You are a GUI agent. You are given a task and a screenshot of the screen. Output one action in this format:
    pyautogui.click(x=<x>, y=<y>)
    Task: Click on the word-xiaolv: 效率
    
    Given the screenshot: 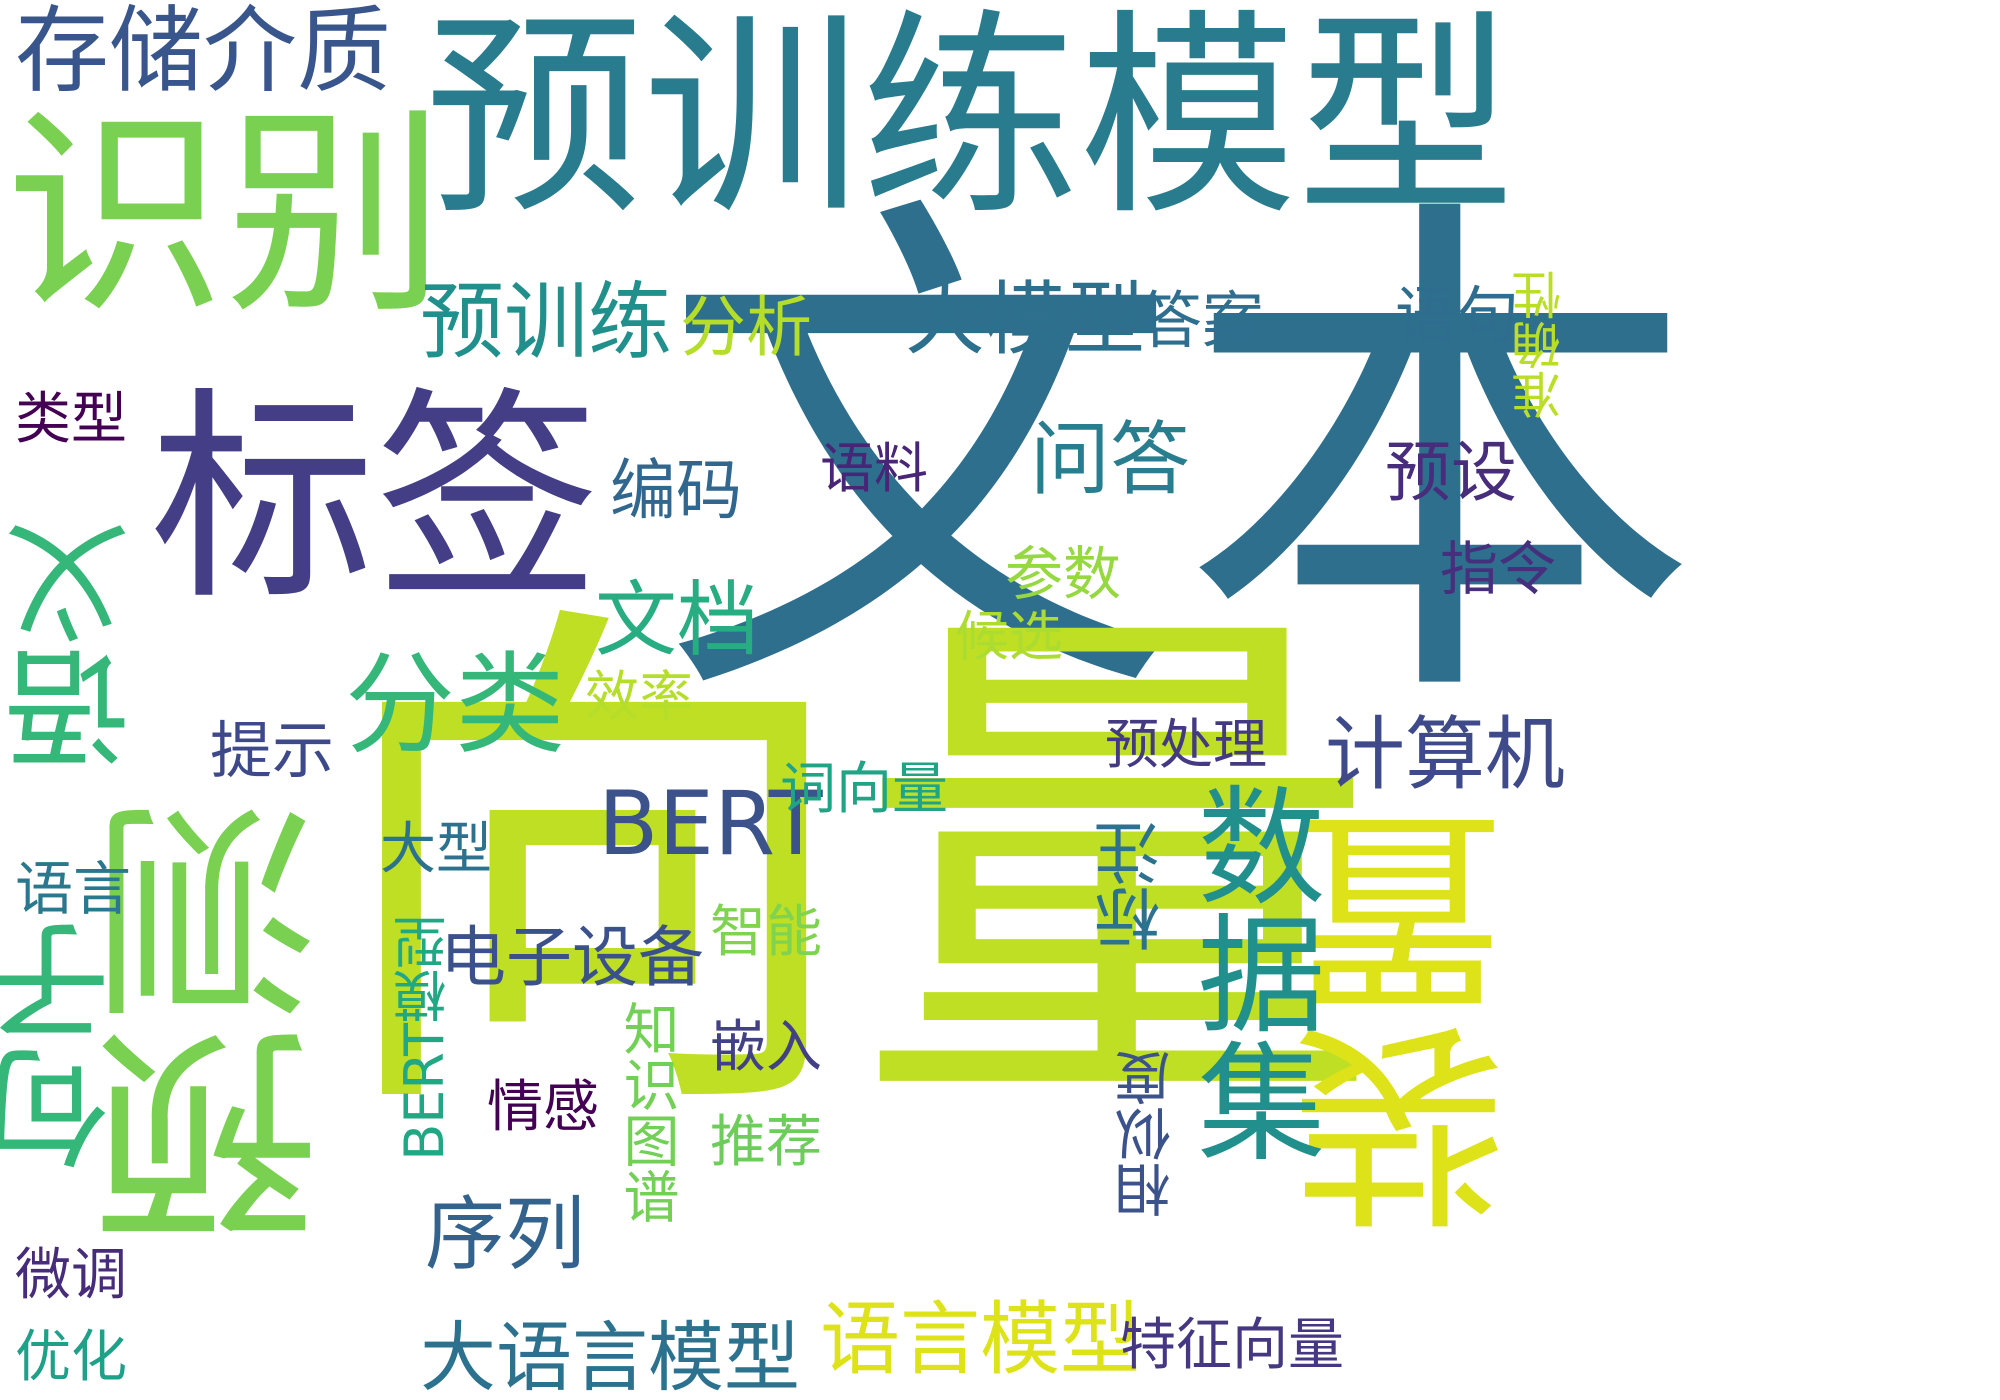 What is the action you would take?
    pyautogui.click(x=639, y=696)
    